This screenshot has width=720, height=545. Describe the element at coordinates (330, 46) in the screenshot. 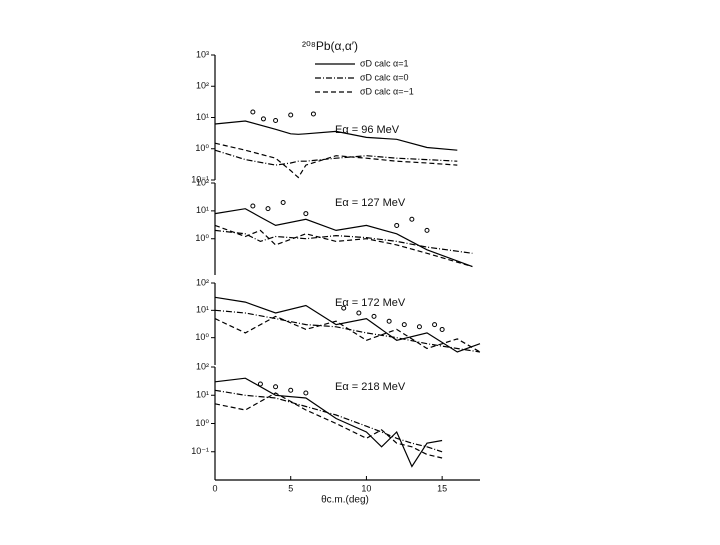

I see `chart-title: ²⁰⁸Pb(α,α′)` at that location.